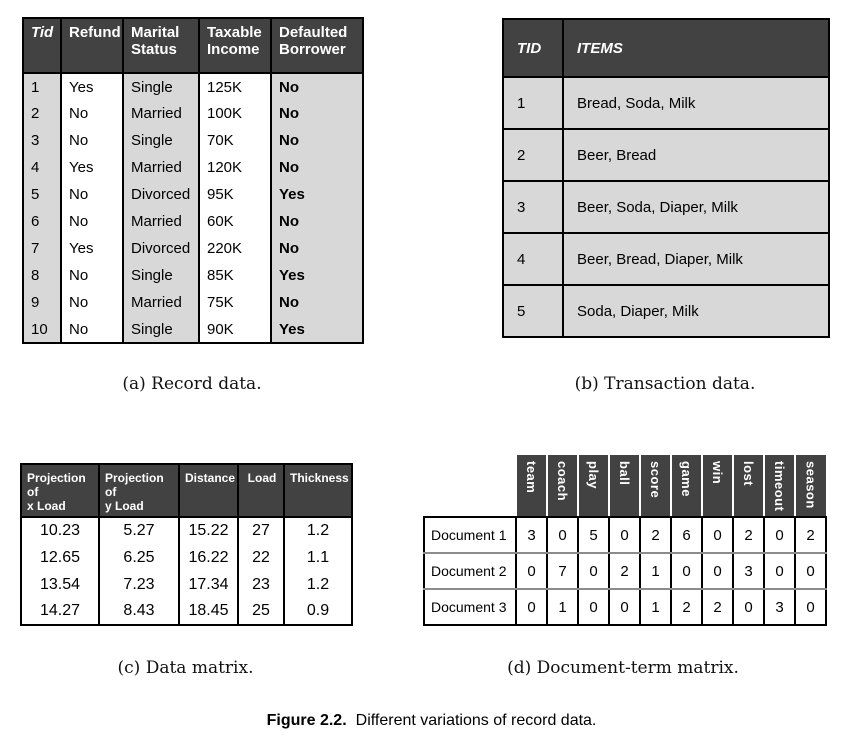 The width and height of the screenshot is (863, 753). What do you see at coordinates (260, 584) in the screenshot?
I see `table-cell: 23` at bounding box center [260, 584].